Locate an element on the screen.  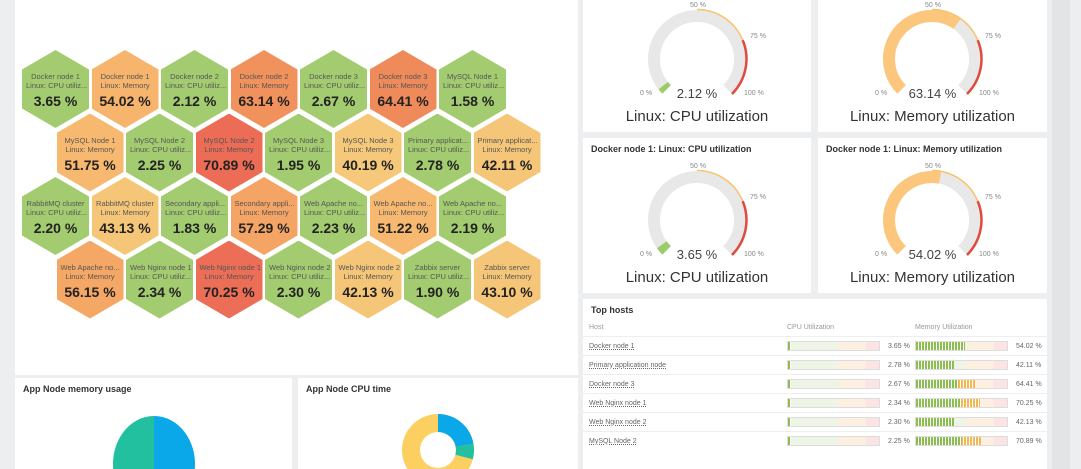
honeycomb-cell: MySQL Node 3 Linux: CPU utiliz... 1.95 % is located at coordinates (298, 152).